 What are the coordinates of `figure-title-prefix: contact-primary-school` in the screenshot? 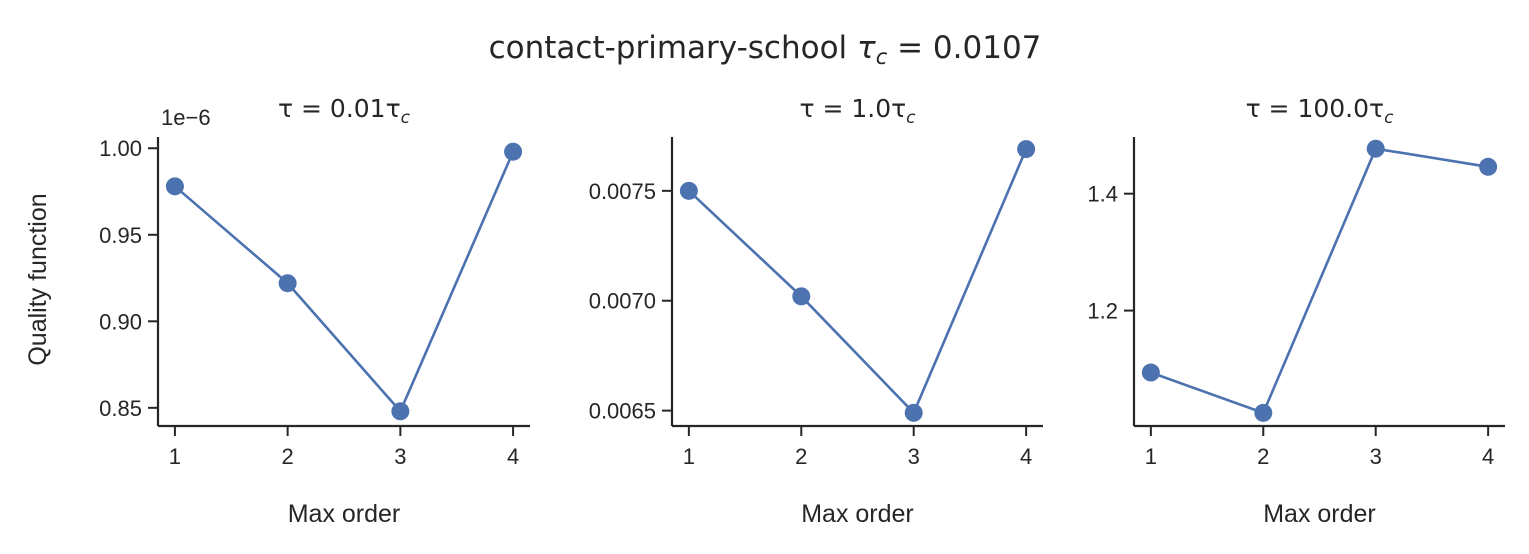 It's located at (668, 48).